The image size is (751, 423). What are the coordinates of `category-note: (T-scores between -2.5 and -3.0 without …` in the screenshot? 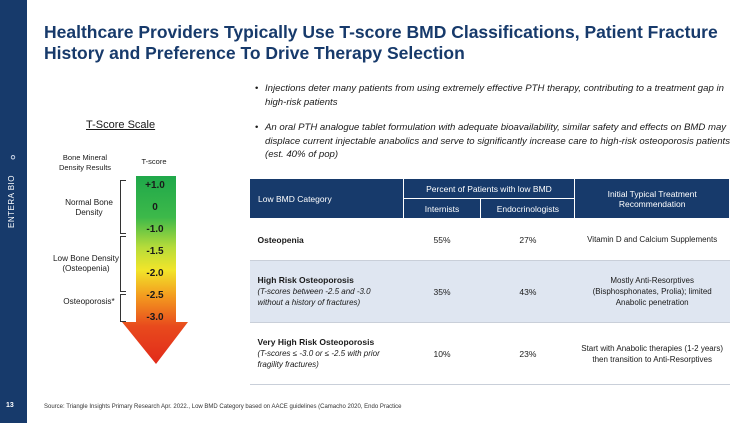 It's located at (314, 297).